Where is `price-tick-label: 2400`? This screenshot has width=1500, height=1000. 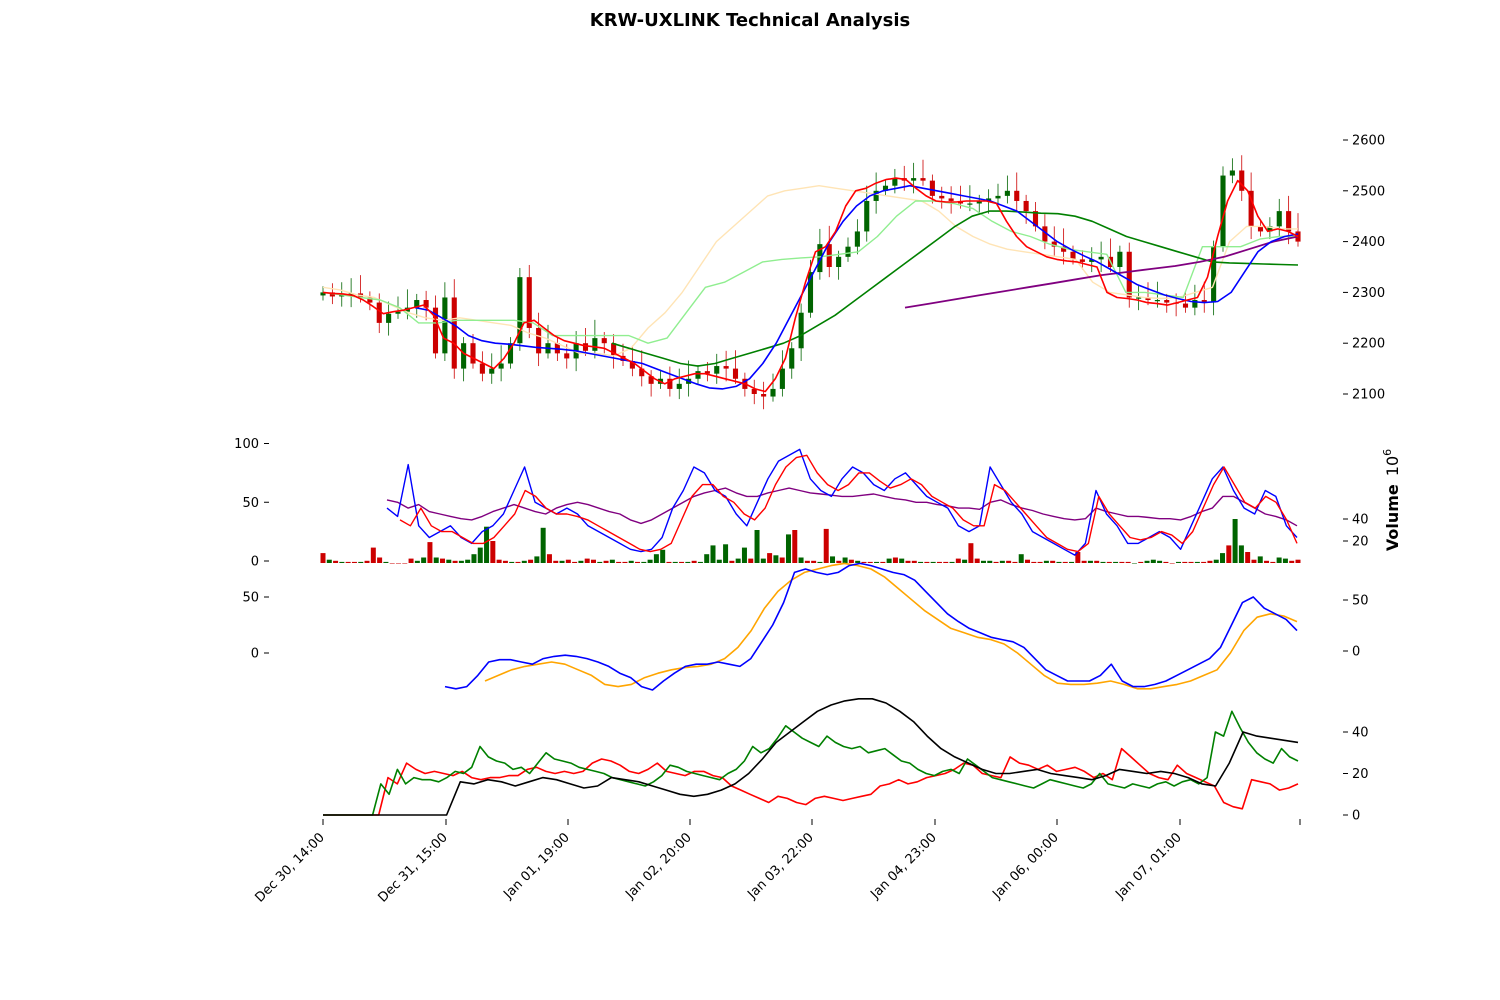 price-tick-label: 2400 is located at coordinates (1368, 242).